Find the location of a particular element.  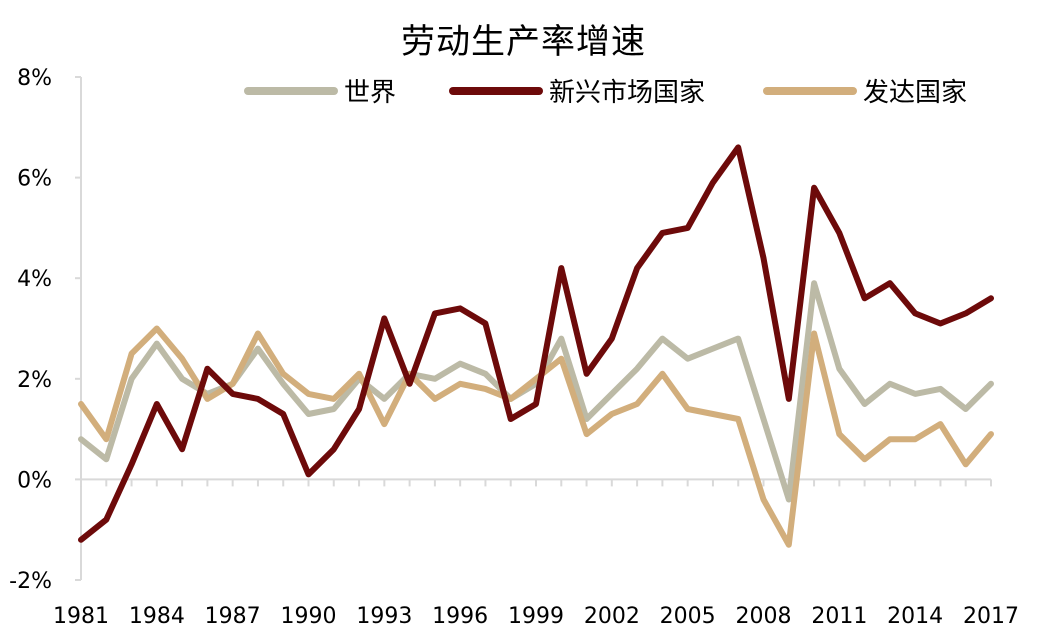

legend-label-1: 世界 is located at coordinates (370, 93).